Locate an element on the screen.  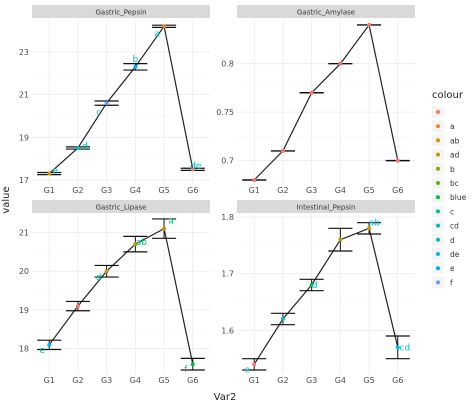
legend-item: bc is located at coordinates (445, 183).